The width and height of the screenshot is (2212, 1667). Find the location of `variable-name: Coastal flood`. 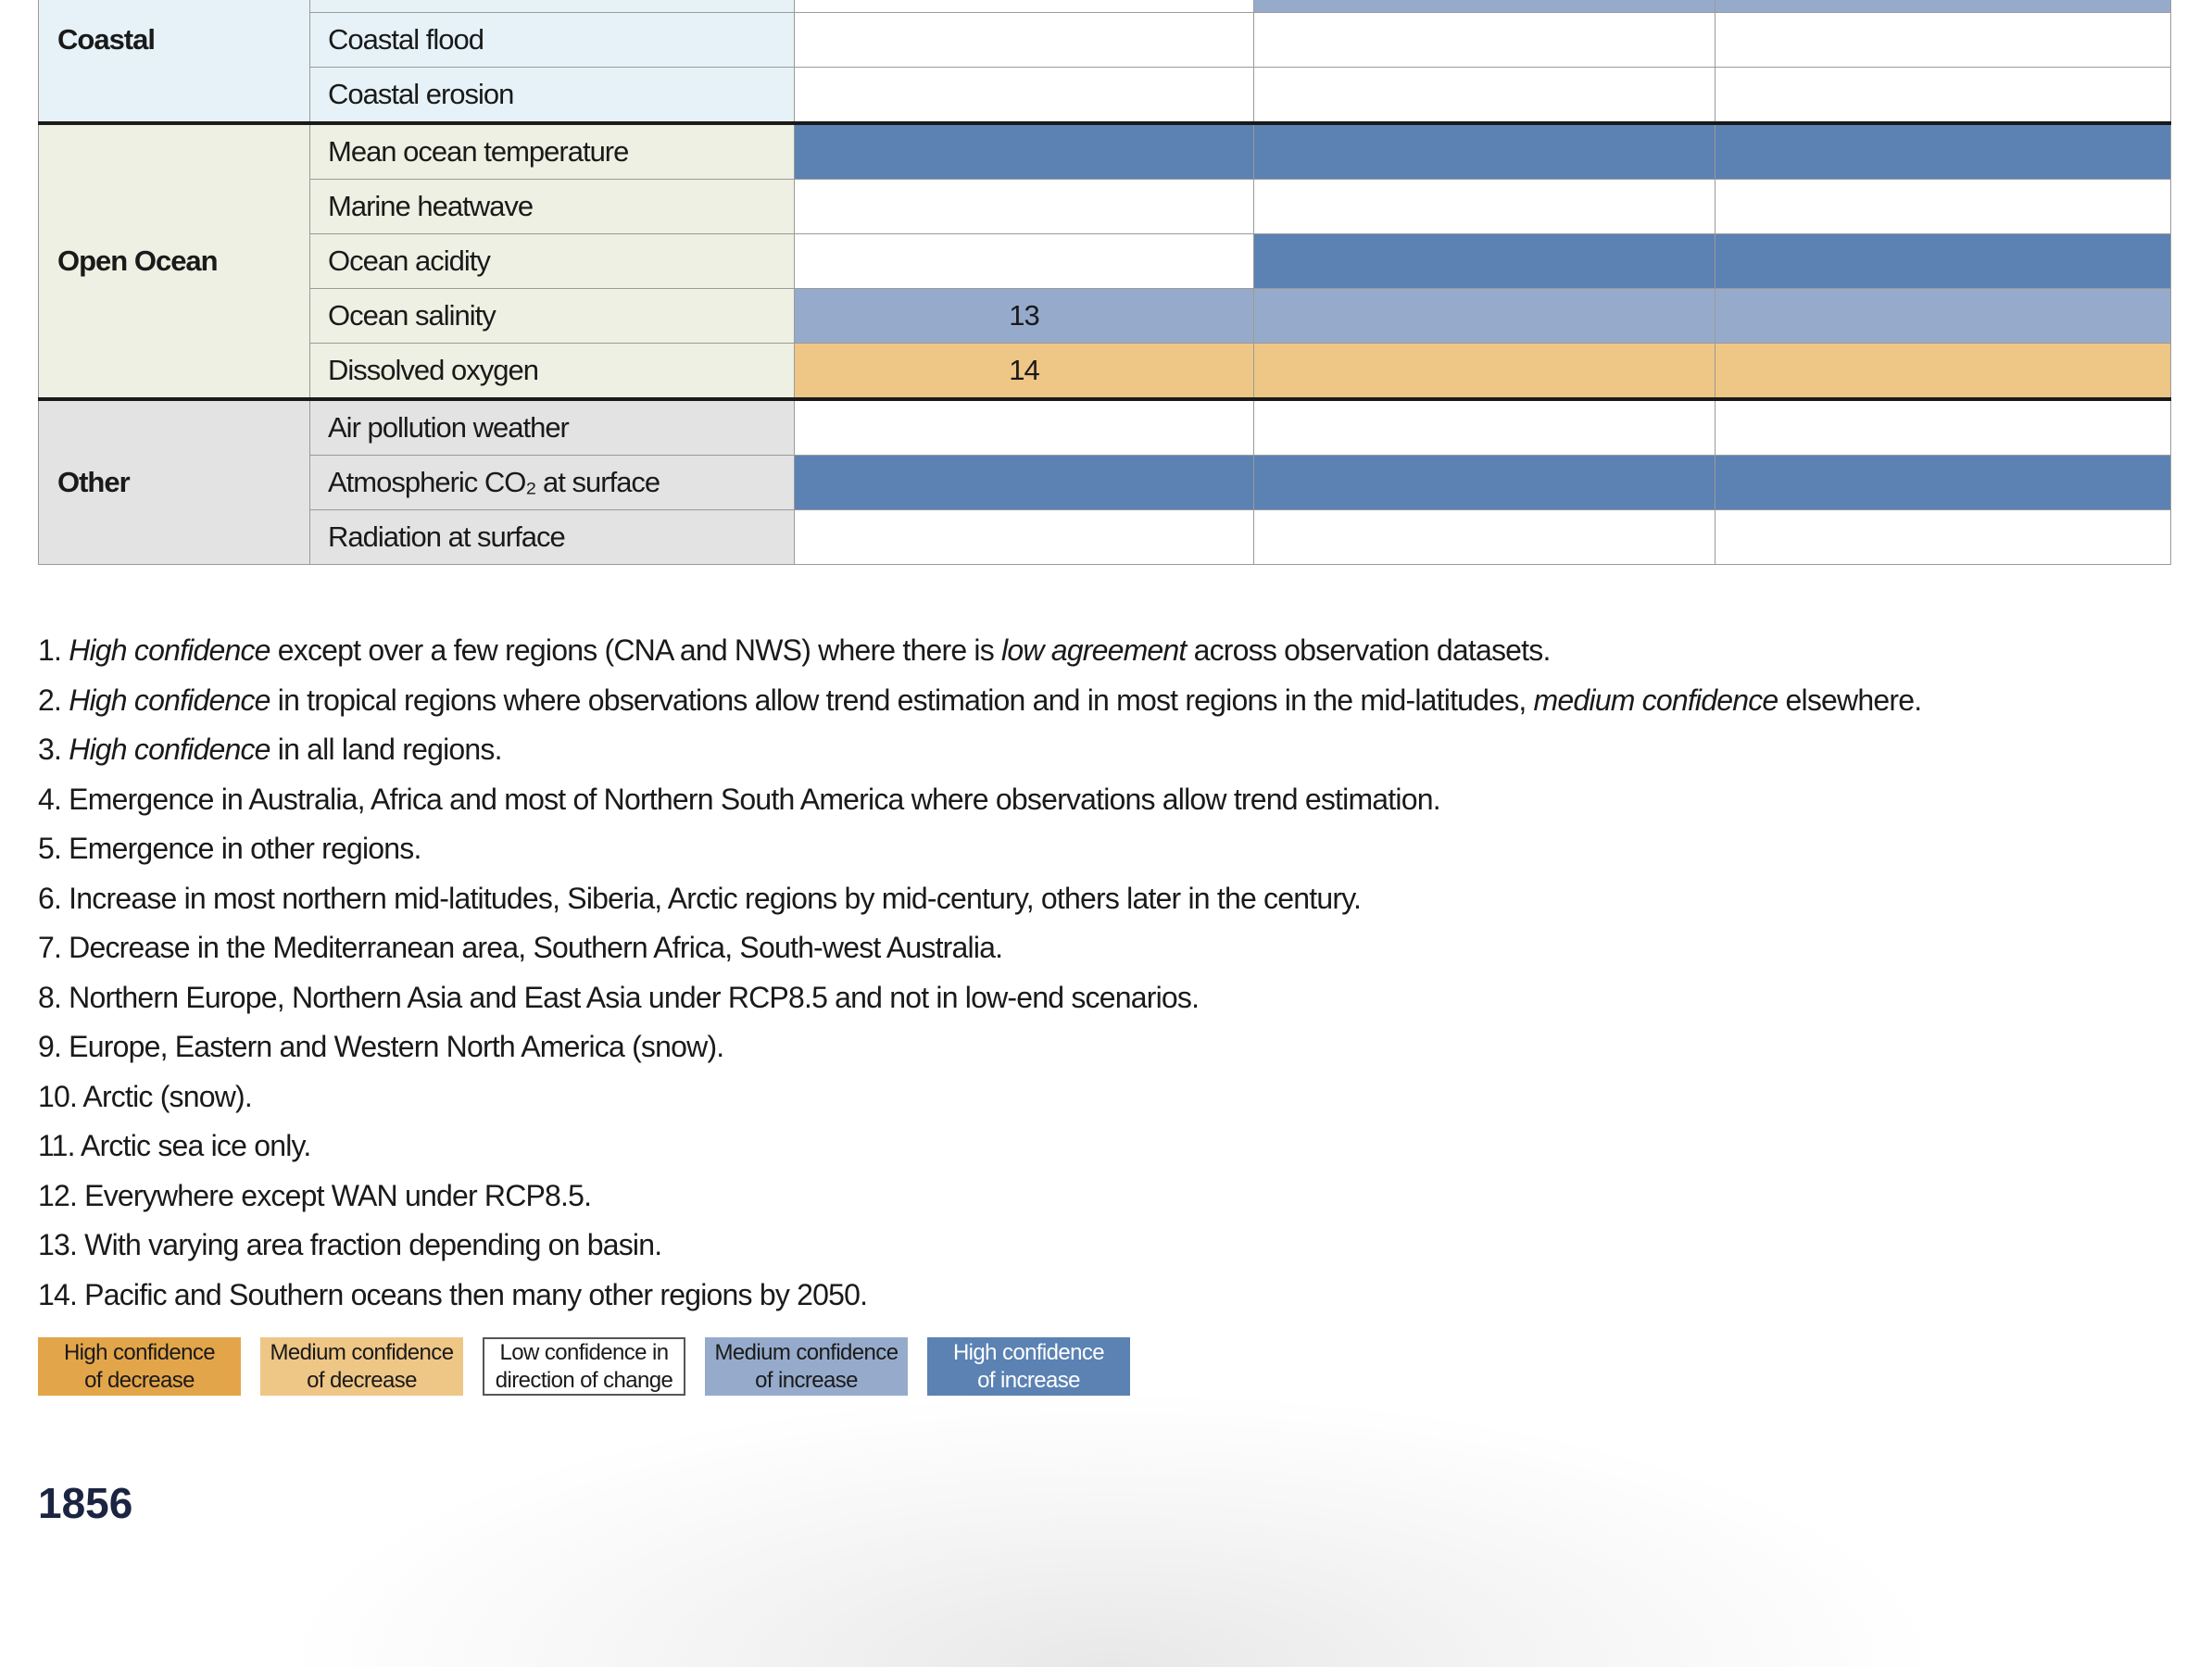

variable-name: Coastal flood is located at coordinates (552, 40).